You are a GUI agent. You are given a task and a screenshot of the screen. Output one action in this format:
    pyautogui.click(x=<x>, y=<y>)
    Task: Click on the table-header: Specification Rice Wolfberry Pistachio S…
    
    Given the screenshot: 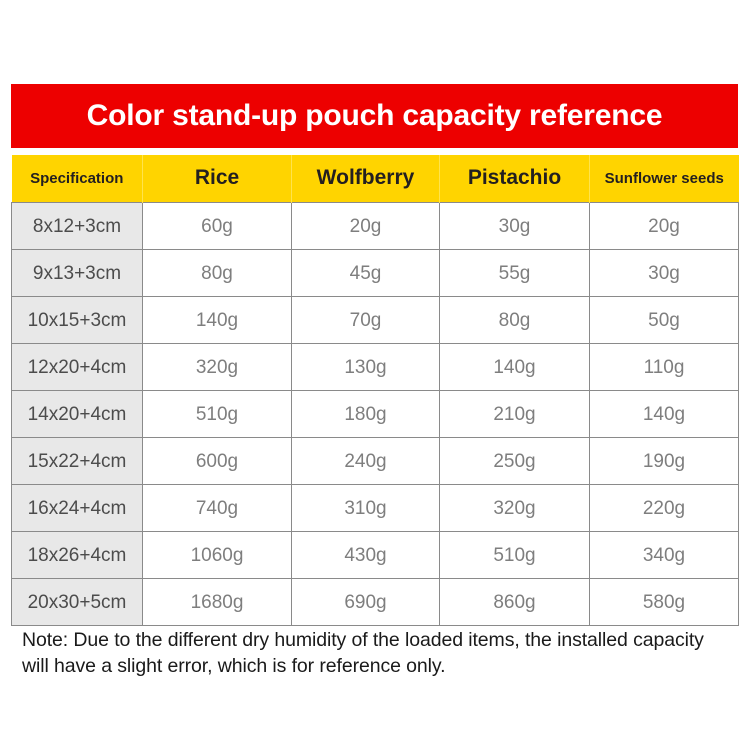 What is the action you would take?
    pyautogui.click(x=375, y=179)
    